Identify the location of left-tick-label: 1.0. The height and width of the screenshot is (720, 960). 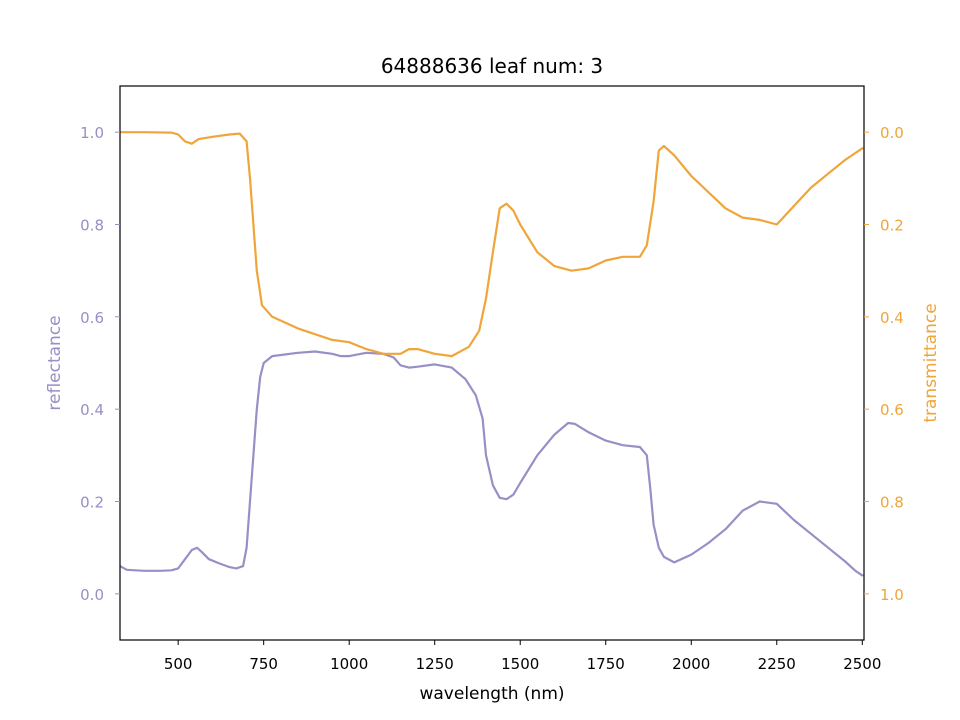
(92, 133).